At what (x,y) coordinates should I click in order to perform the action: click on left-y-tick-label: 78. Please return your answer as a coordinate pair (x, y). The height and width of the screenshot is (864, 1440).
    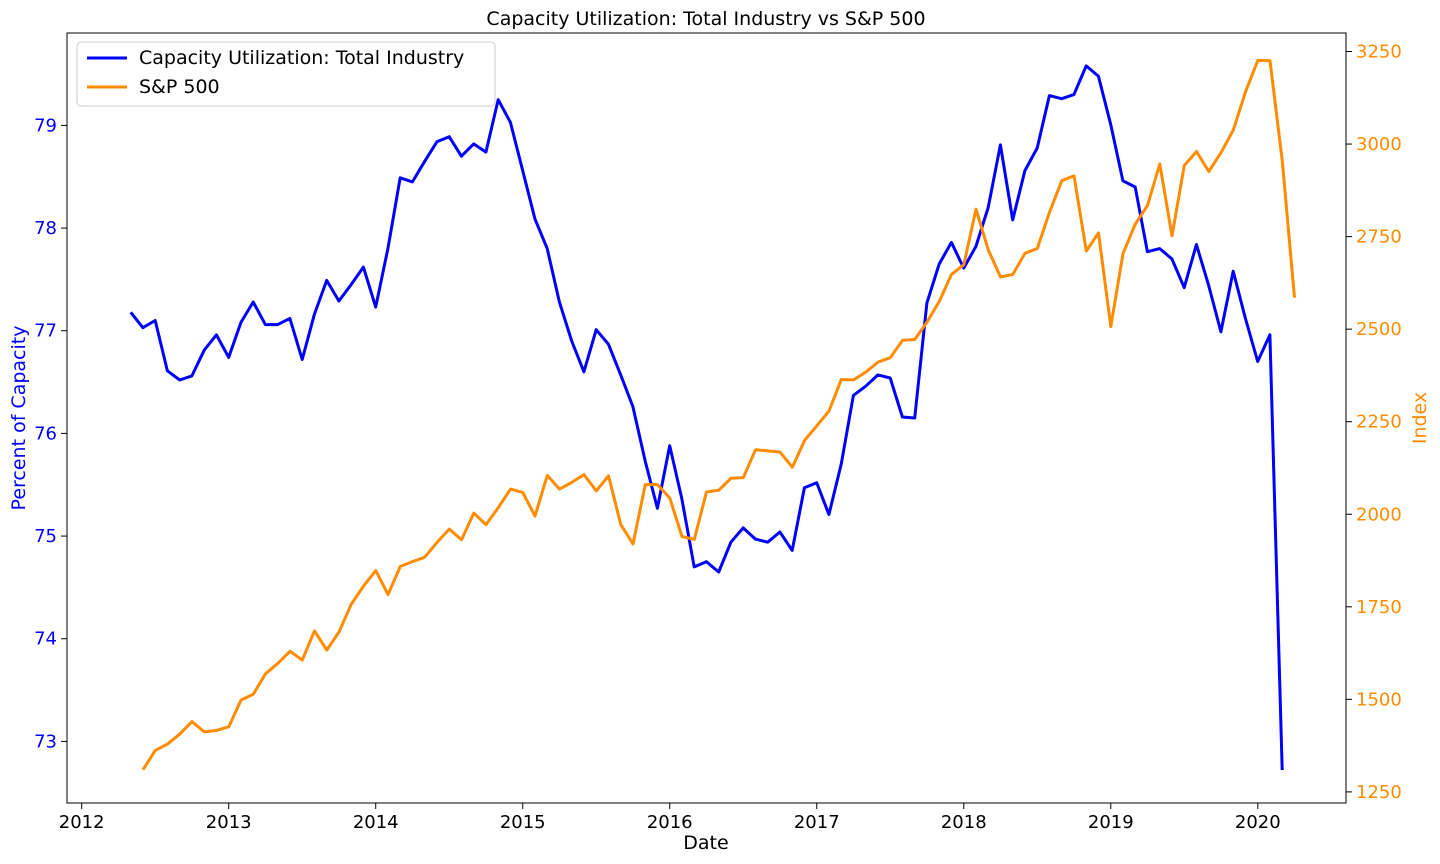
    Looking at the image, I should click on (45, 228).